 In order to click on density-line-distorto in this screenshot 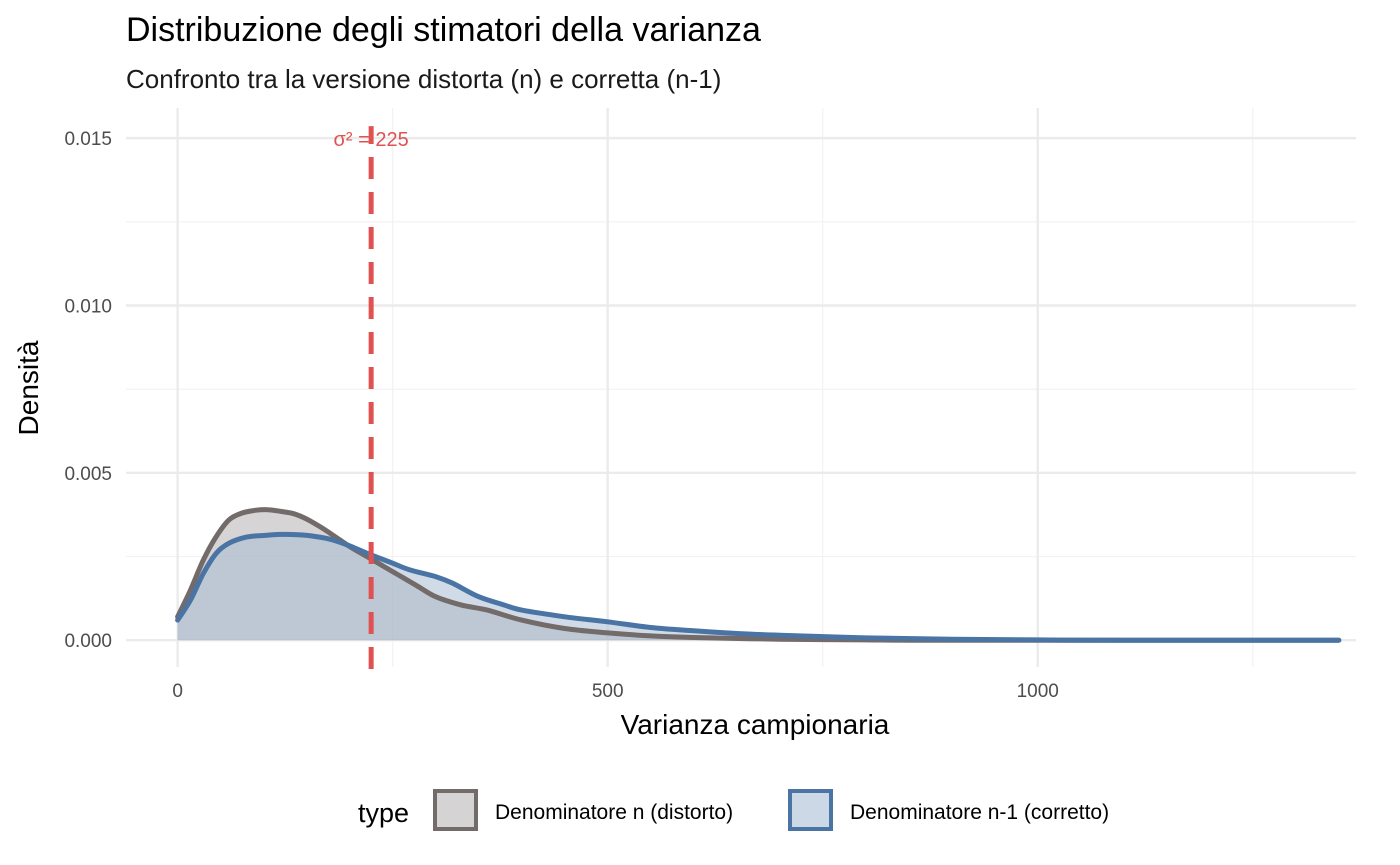, I will do `click(758, 575)`.